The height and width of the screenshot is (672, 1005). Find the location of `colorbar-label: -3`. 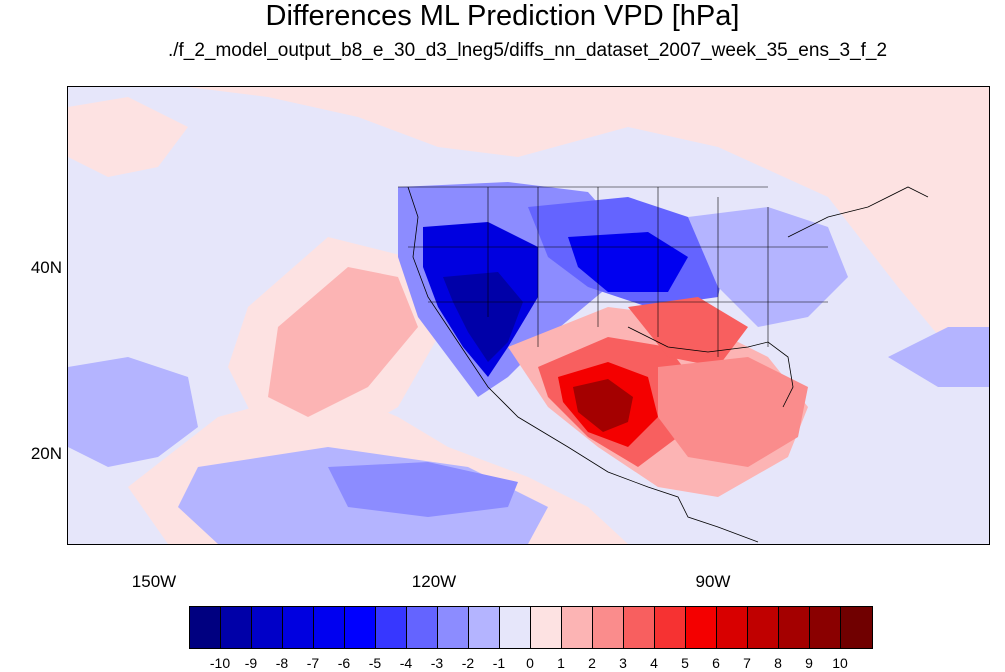

colorbar-label: -3 is located at coordinates (437, 663).